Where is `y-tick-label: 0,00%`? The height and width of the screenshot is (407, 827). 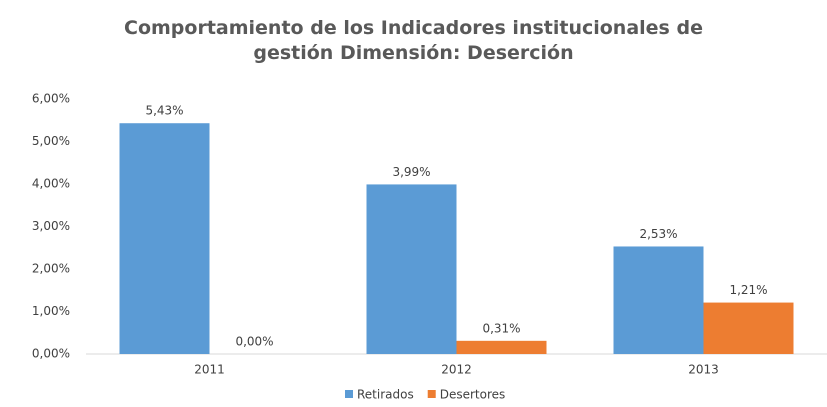 y-tick-label: 0,00% is located at coordinates (51, 354).